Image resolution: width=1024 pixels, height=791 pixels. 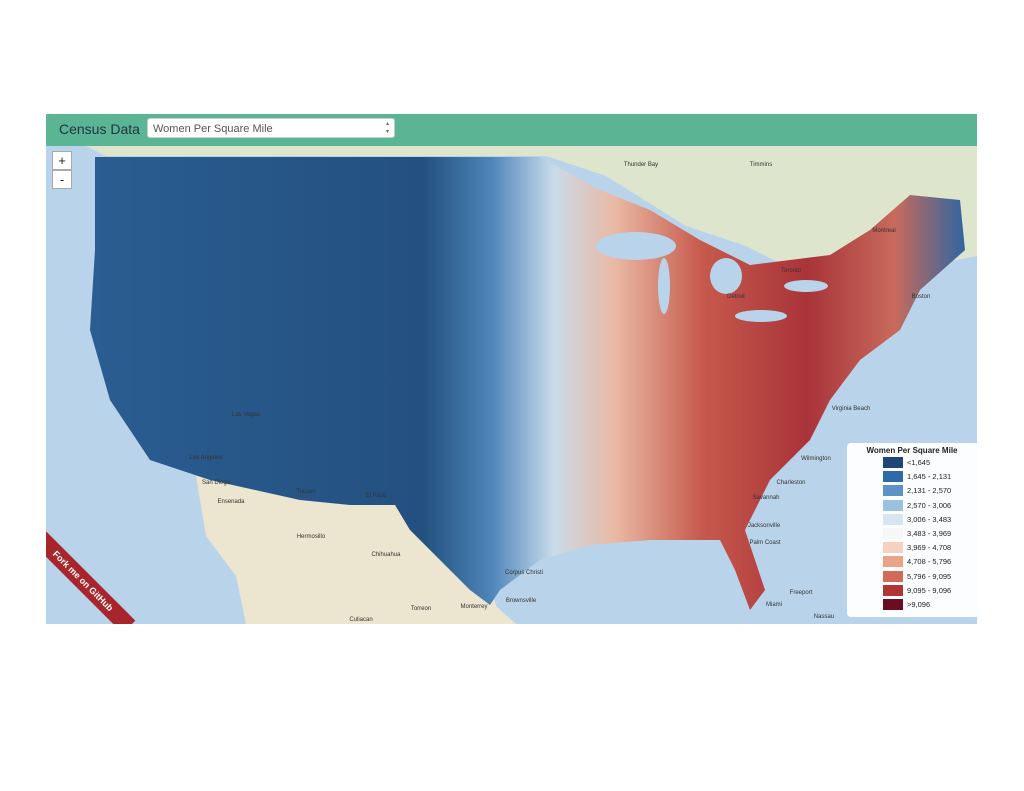 What do you see at coordinates (929, 548) in the screenshot?
I see `legend-label: 3,969 - 4,708` at bounding box center [929, 548].